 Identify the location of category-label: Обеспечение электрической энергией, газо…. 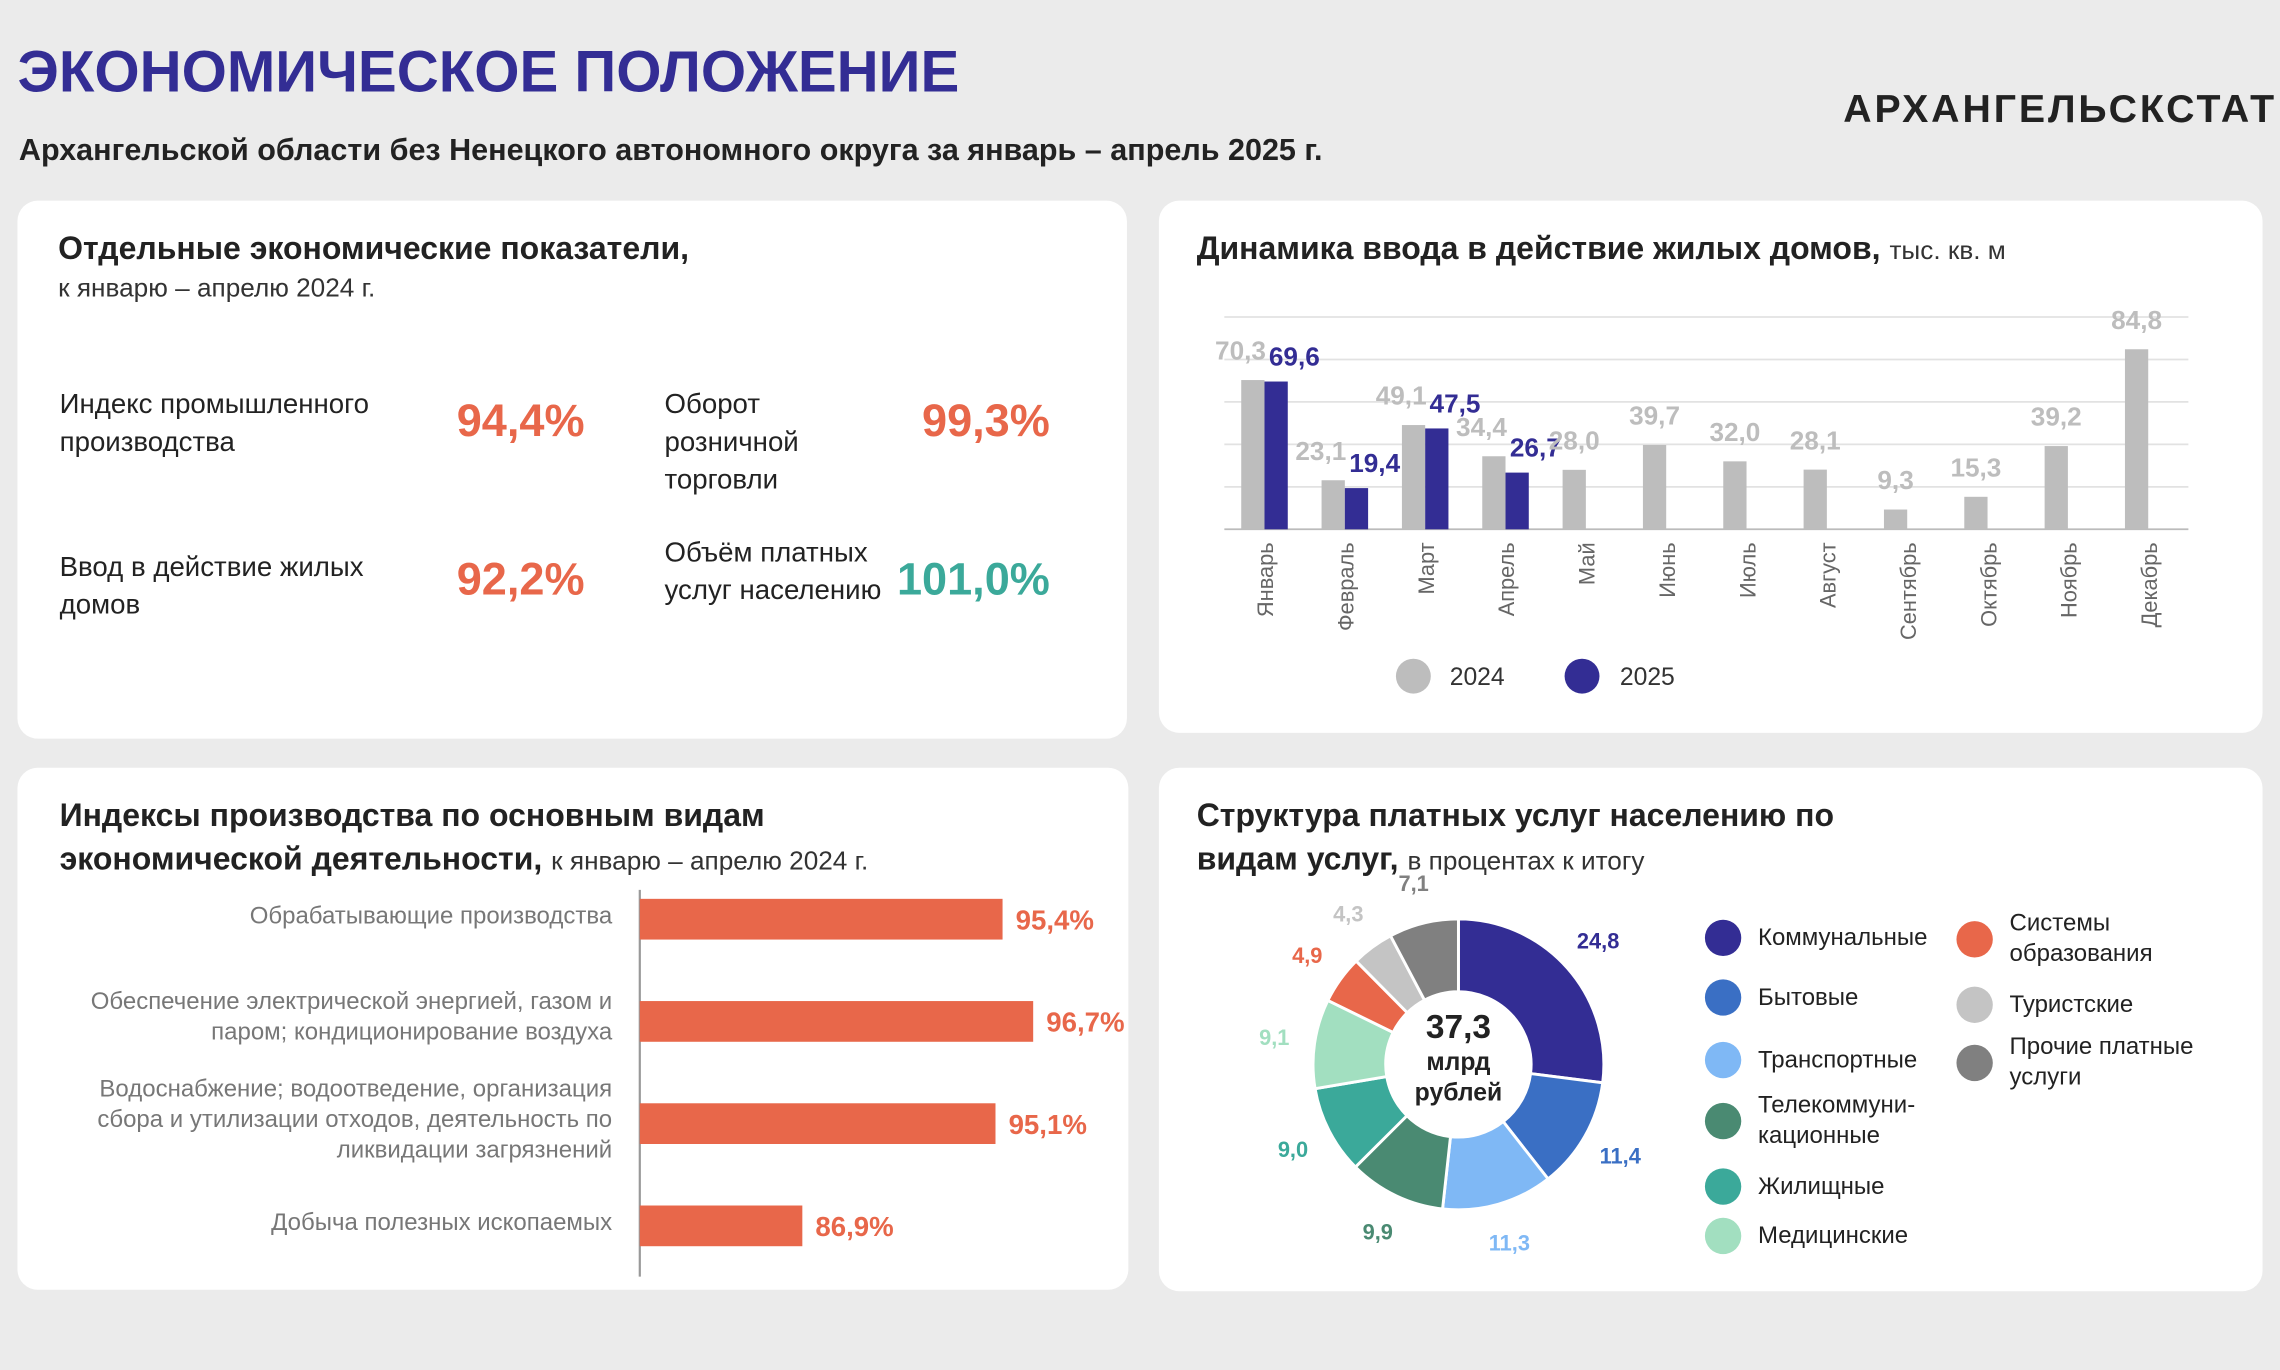
(351, 1018).